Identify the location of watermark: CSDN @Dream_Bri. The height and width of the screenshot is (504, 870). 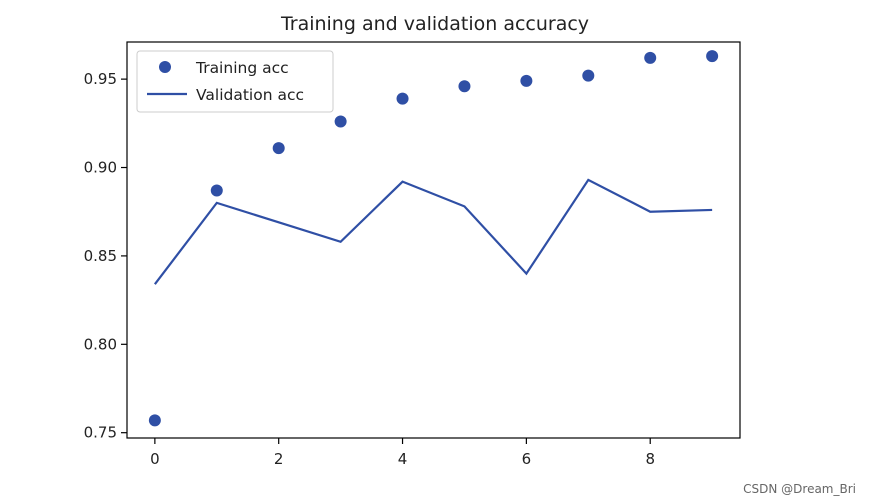
(799, 489).